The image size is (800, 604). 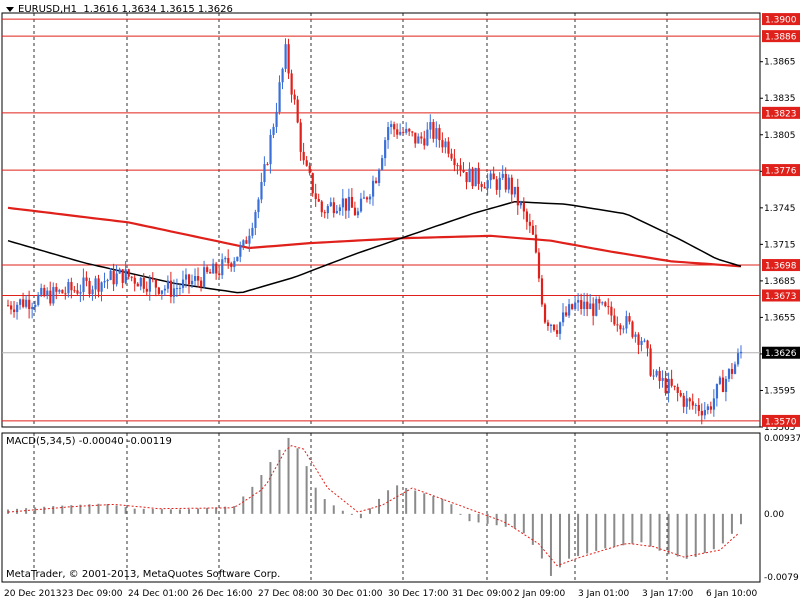 I want to click on current-price-tag-text: 1.3626, so click(x=781, y=354).